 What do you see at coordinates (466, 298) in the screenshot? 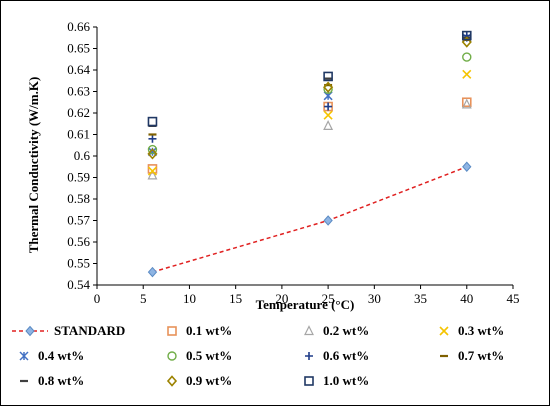
I see `x-tick-label: 40` at bounding box center [466, 298].